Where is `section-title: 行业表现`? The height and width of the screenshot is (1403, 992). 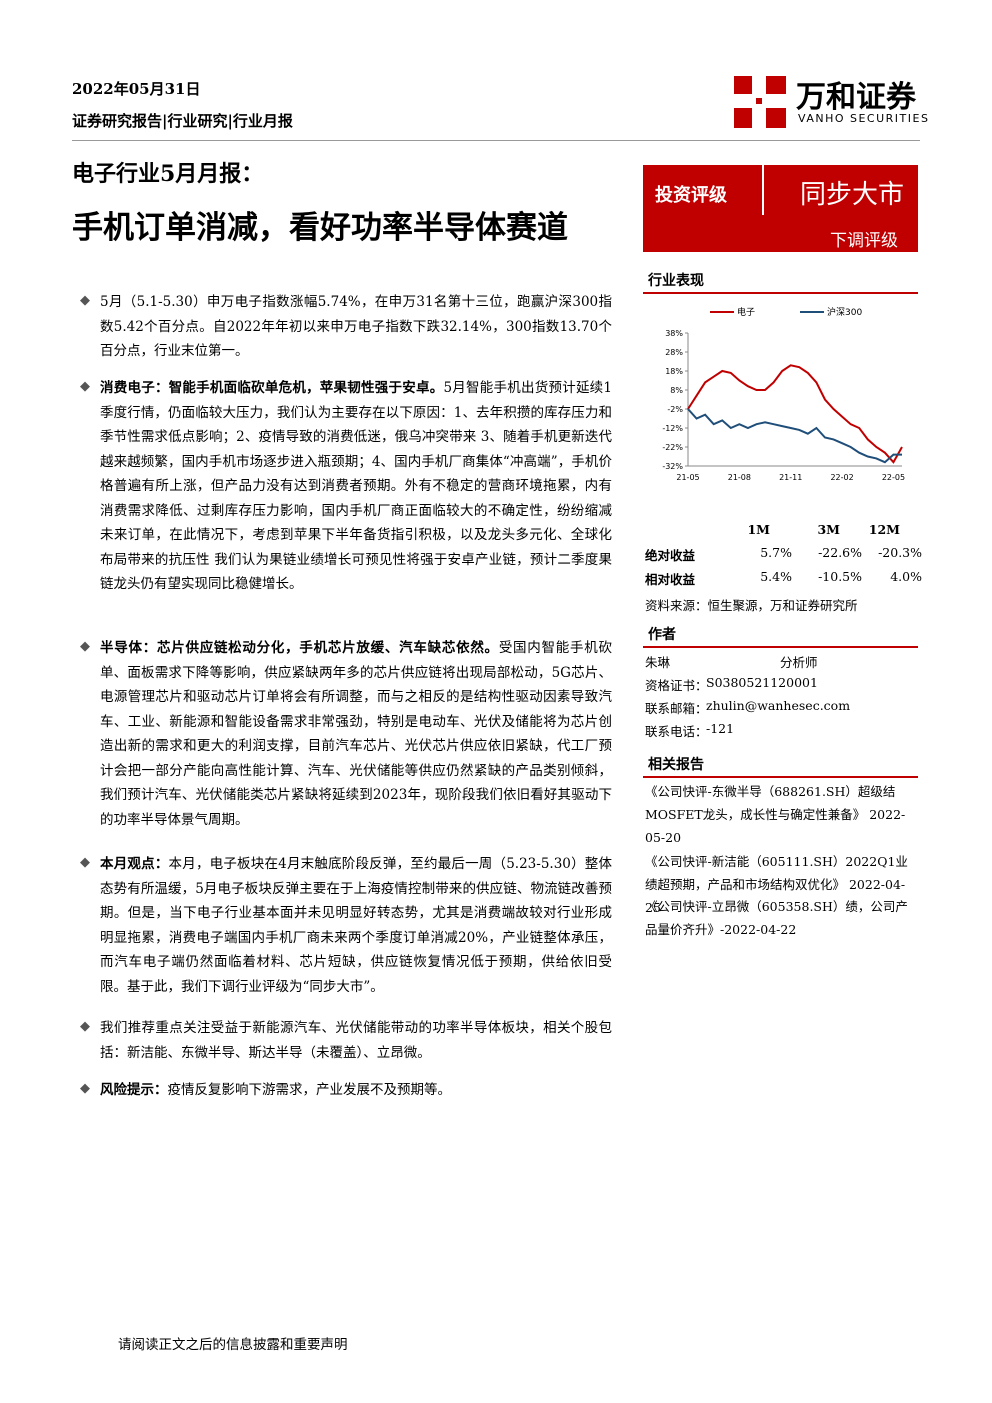 section-title: 行业表现 is located at coordinates (676, 281).